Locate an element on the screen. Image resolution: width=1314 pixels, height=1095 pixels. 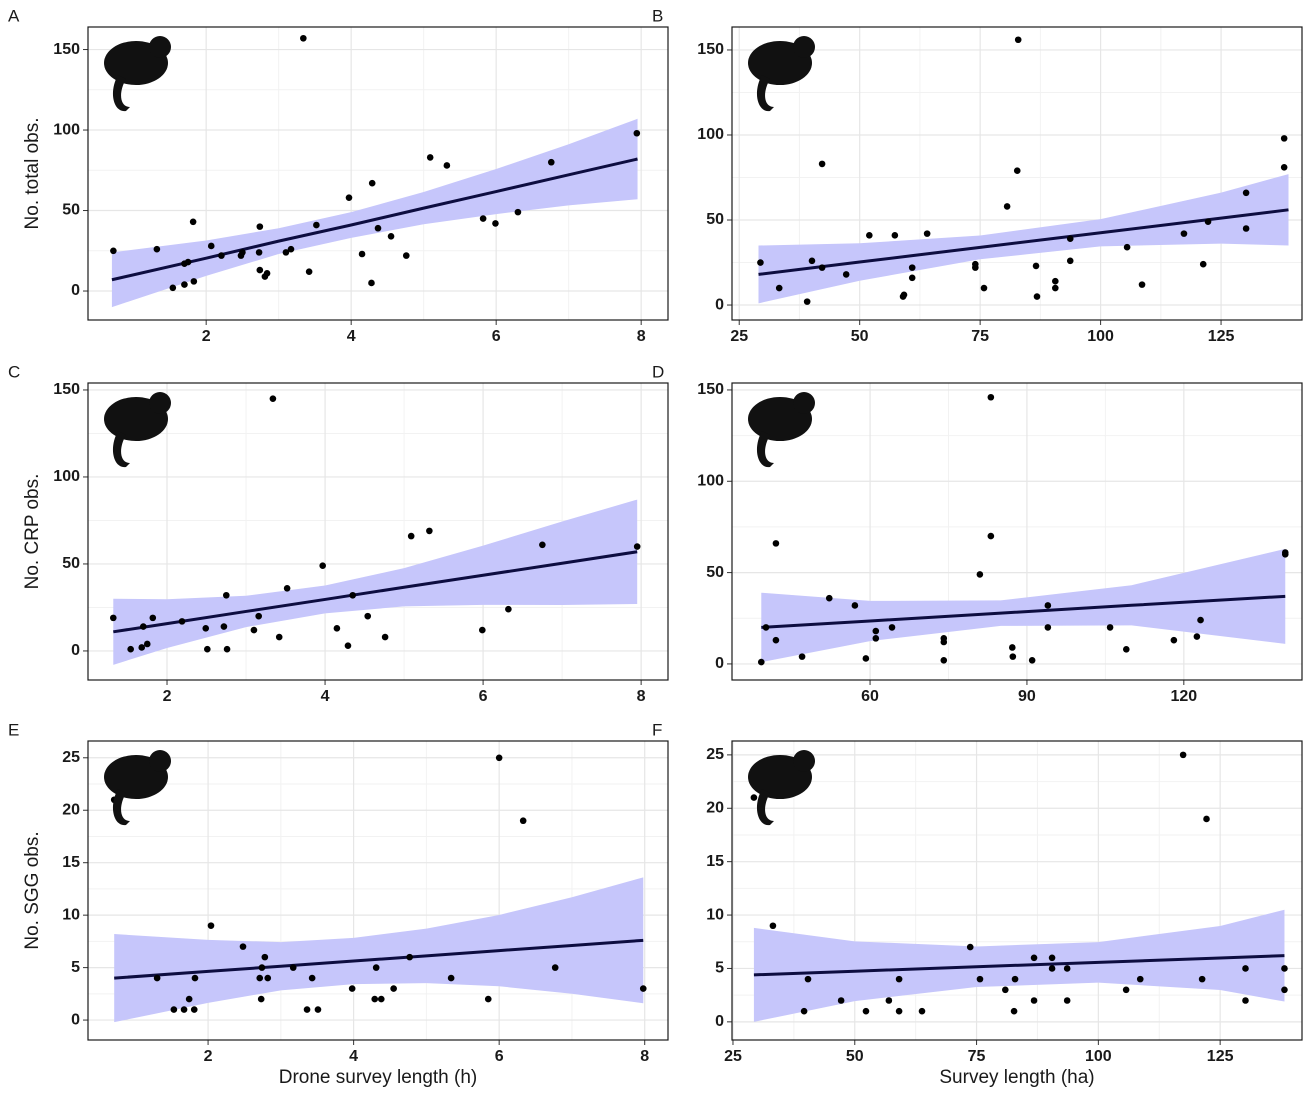
x-tick-label: 8 is located at coordinates (641, 696).